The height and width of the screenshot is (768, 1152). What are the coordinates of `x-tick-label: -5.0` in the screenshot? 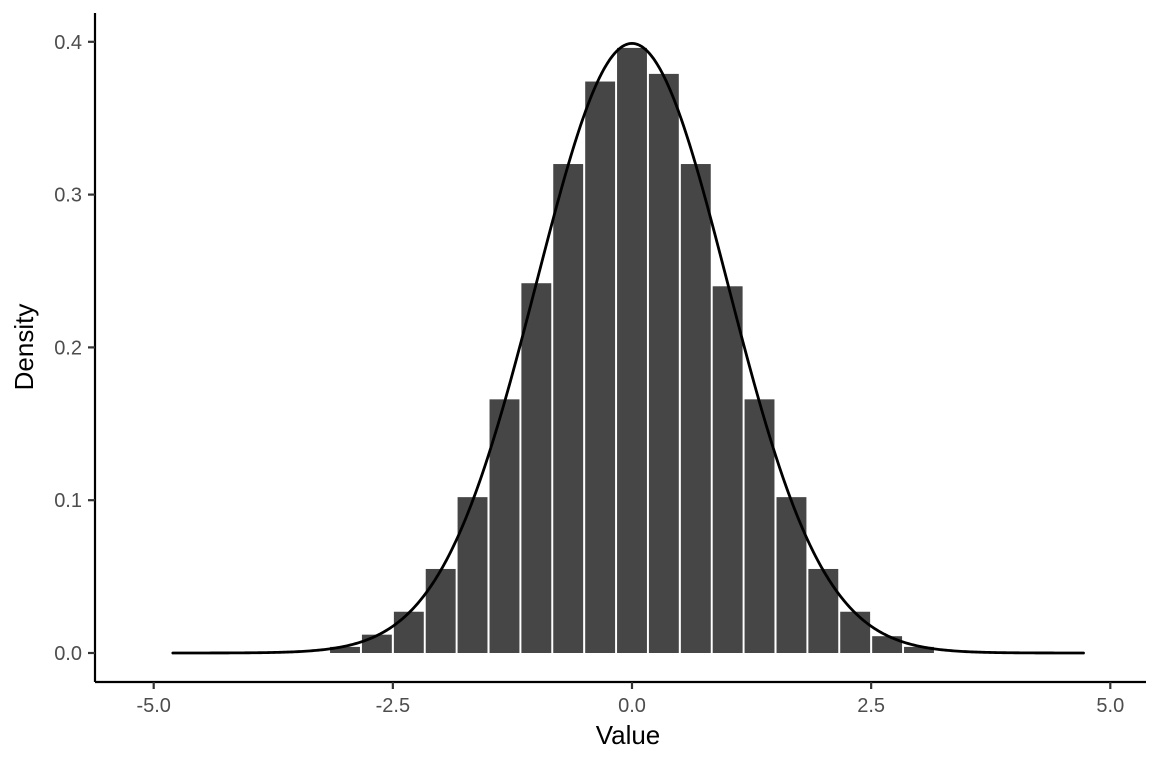 It's located at (153, 706).